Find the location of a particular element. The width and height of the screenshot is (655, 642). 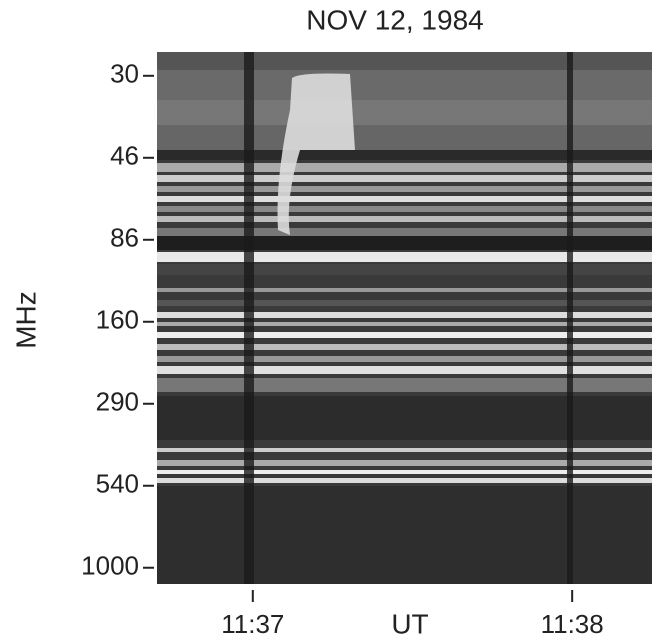

y-tick-label: 160 is located at coordinates (117, 320).